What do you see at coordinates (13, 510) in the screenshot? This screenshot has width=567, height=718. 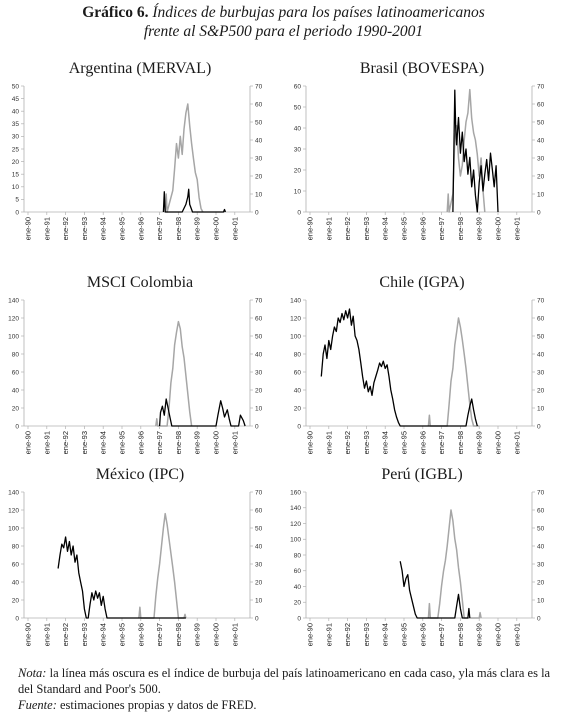 I see `y-tick-label-left: 120` at bounding box center [13, 510].